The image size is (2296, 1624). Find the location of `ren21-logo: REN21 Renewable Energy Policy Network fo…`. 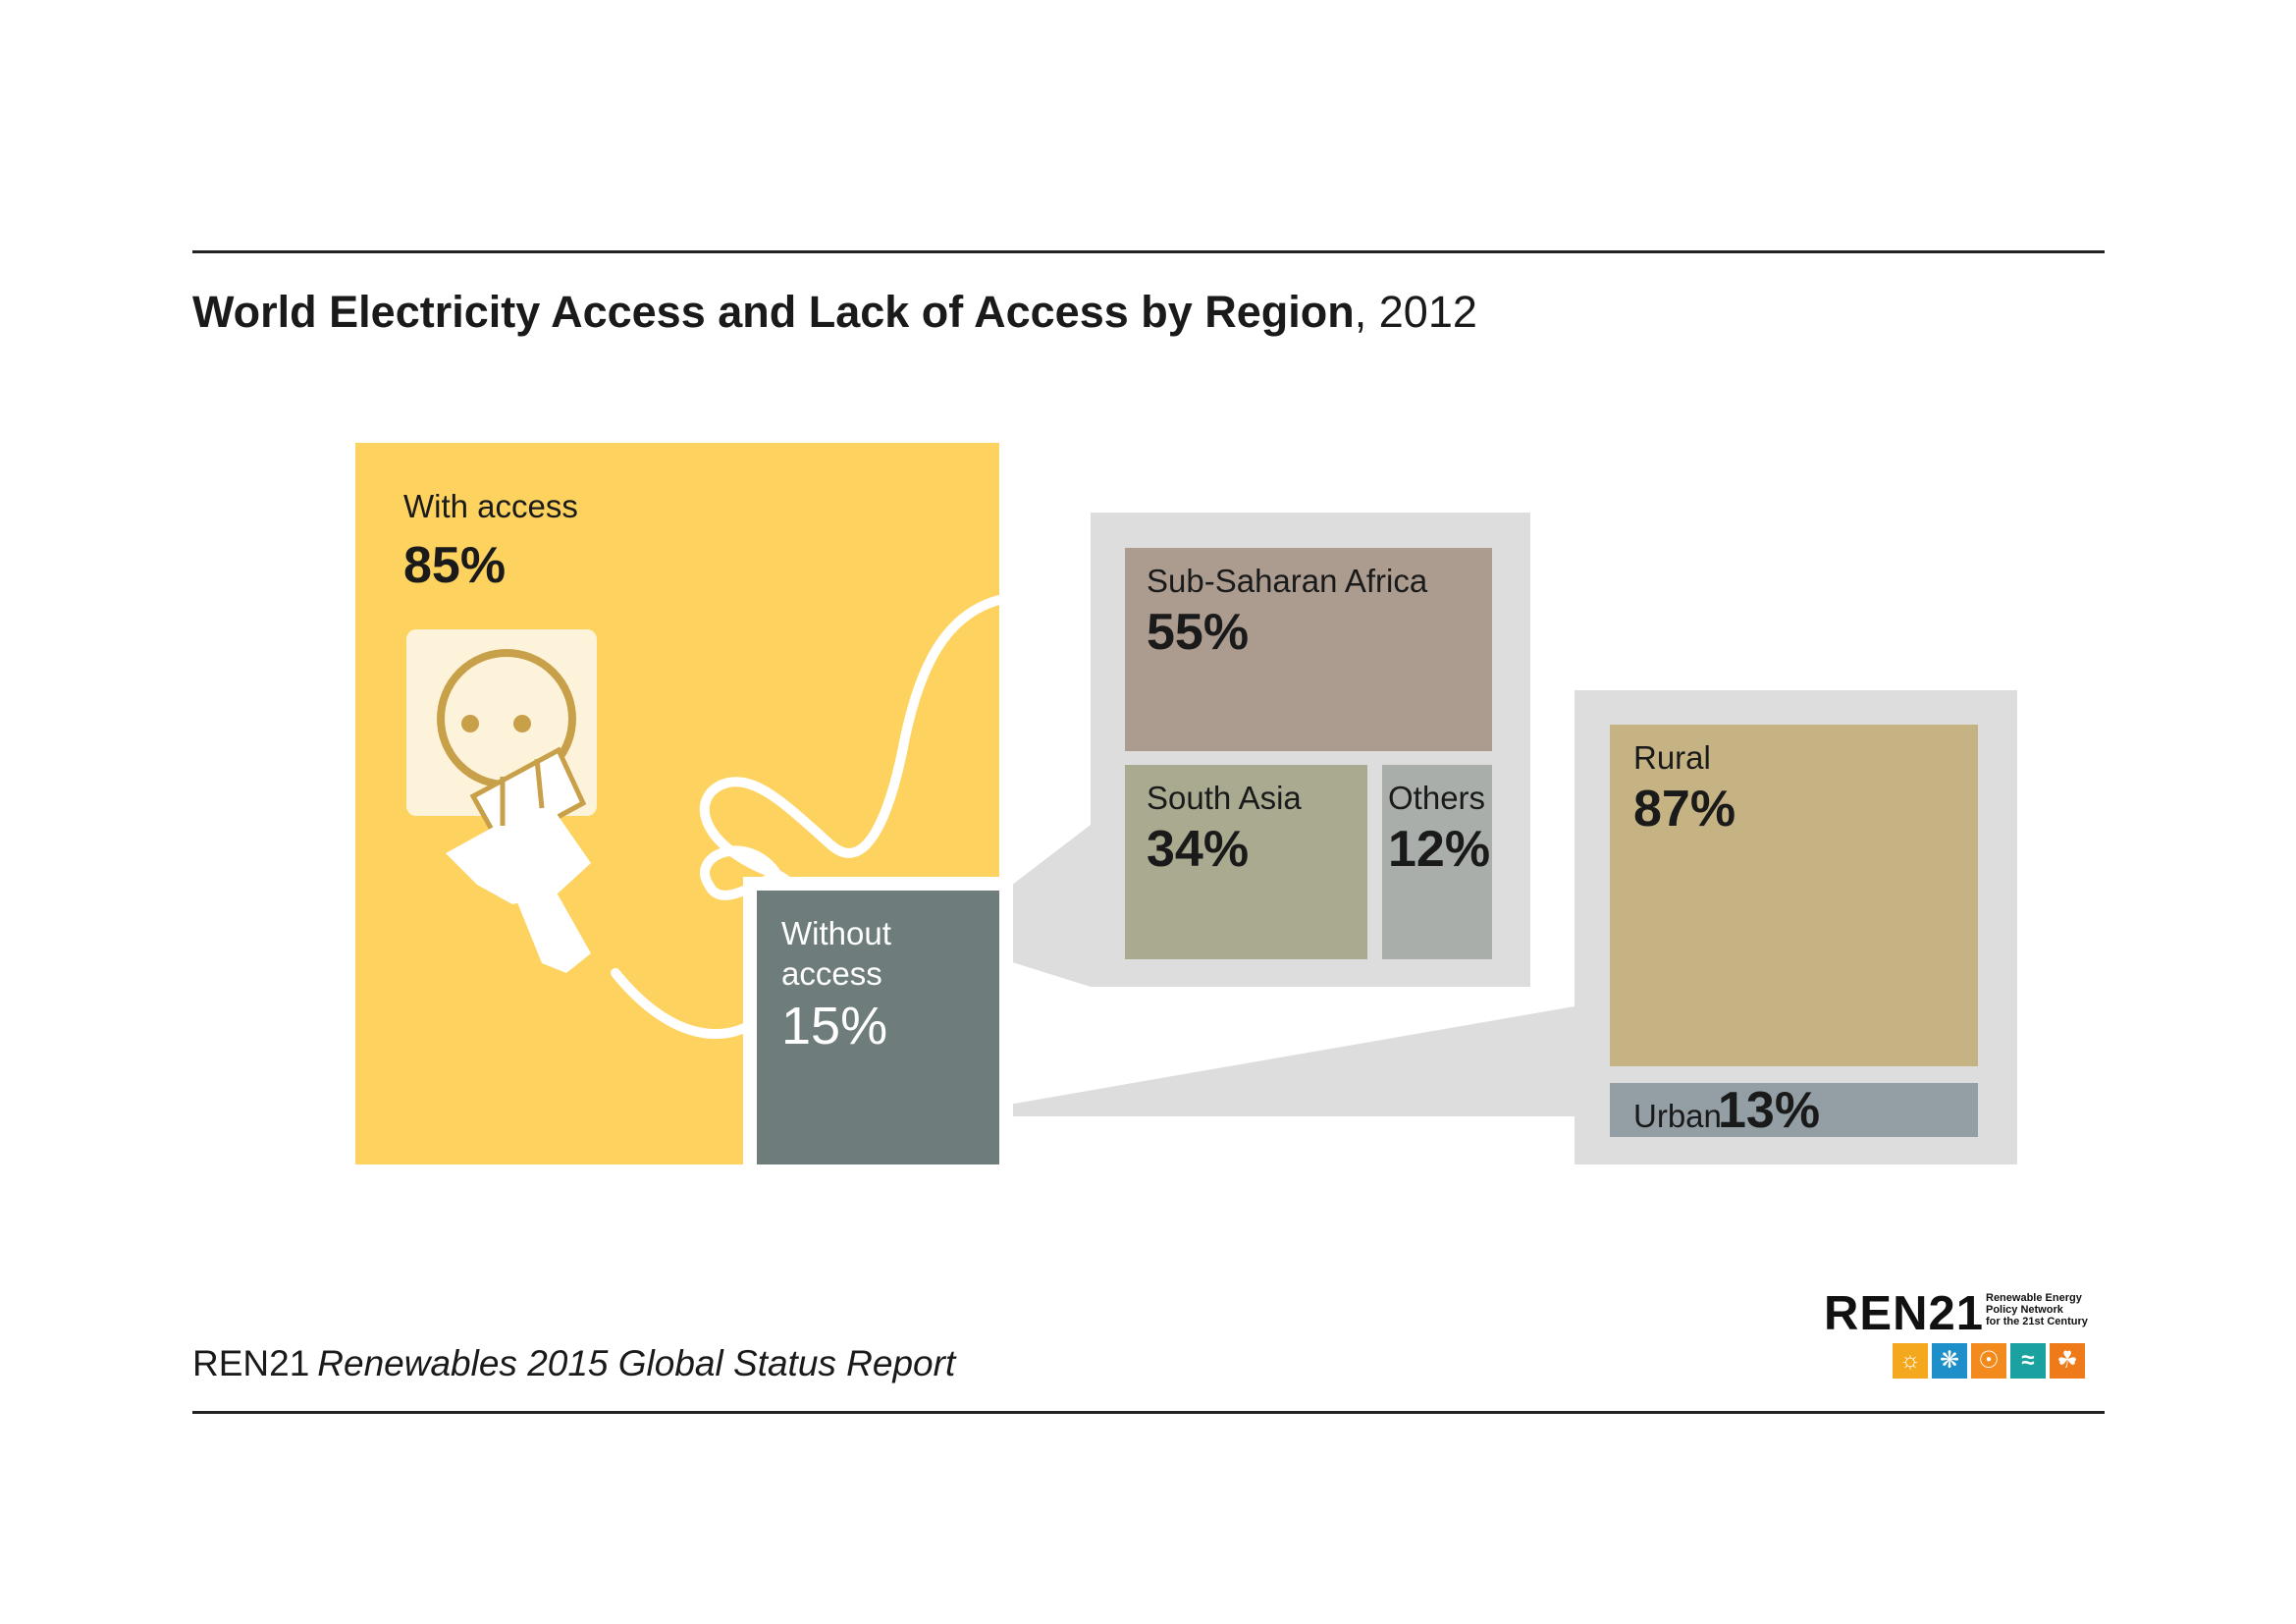

ren21-logo: REN21 Renewable Energy Policy Network fo… is located at coordinates (1971, 1333).